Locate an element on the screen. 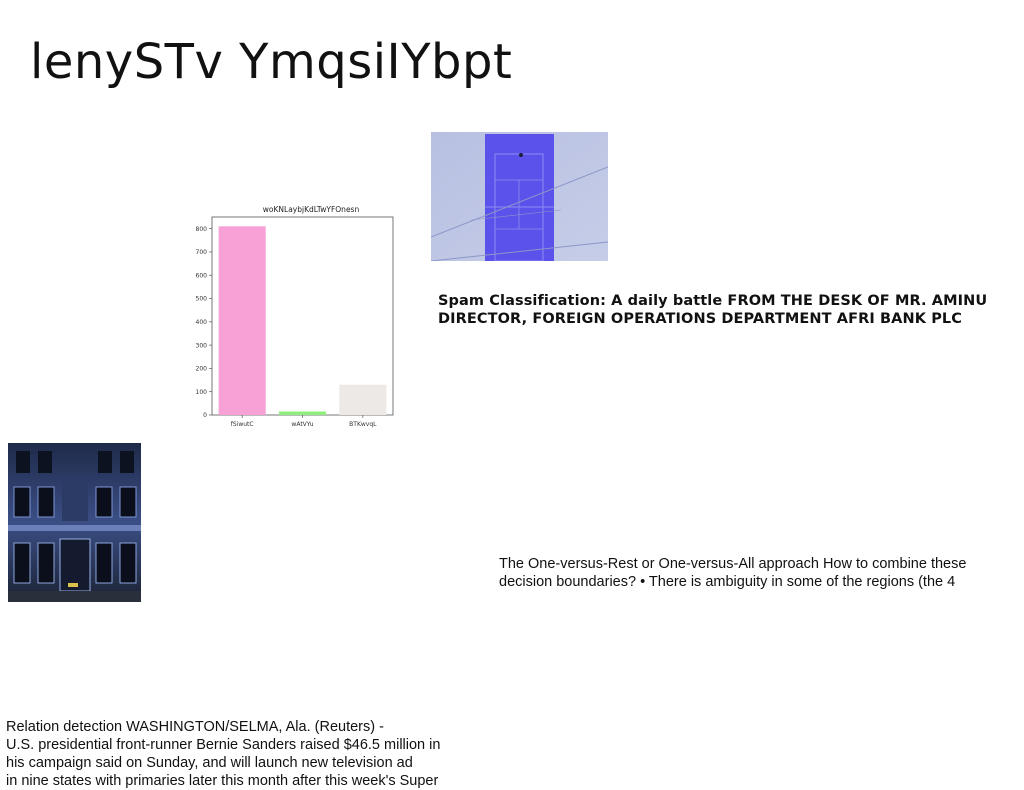 This screenshot has width=1024, height=790. bar-wAtVYu is located at coordinates (302, 413).